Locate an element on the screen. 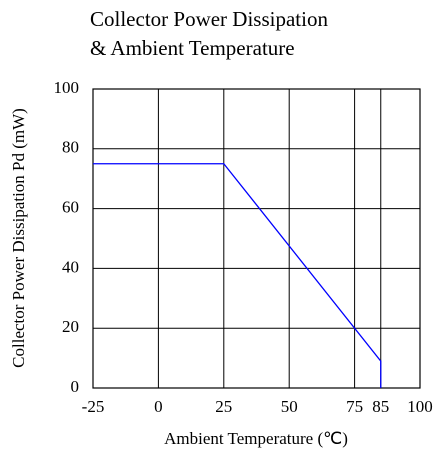 The image size is (436, 452). y-tick-label: 100 is located at coordinates (67, 87).